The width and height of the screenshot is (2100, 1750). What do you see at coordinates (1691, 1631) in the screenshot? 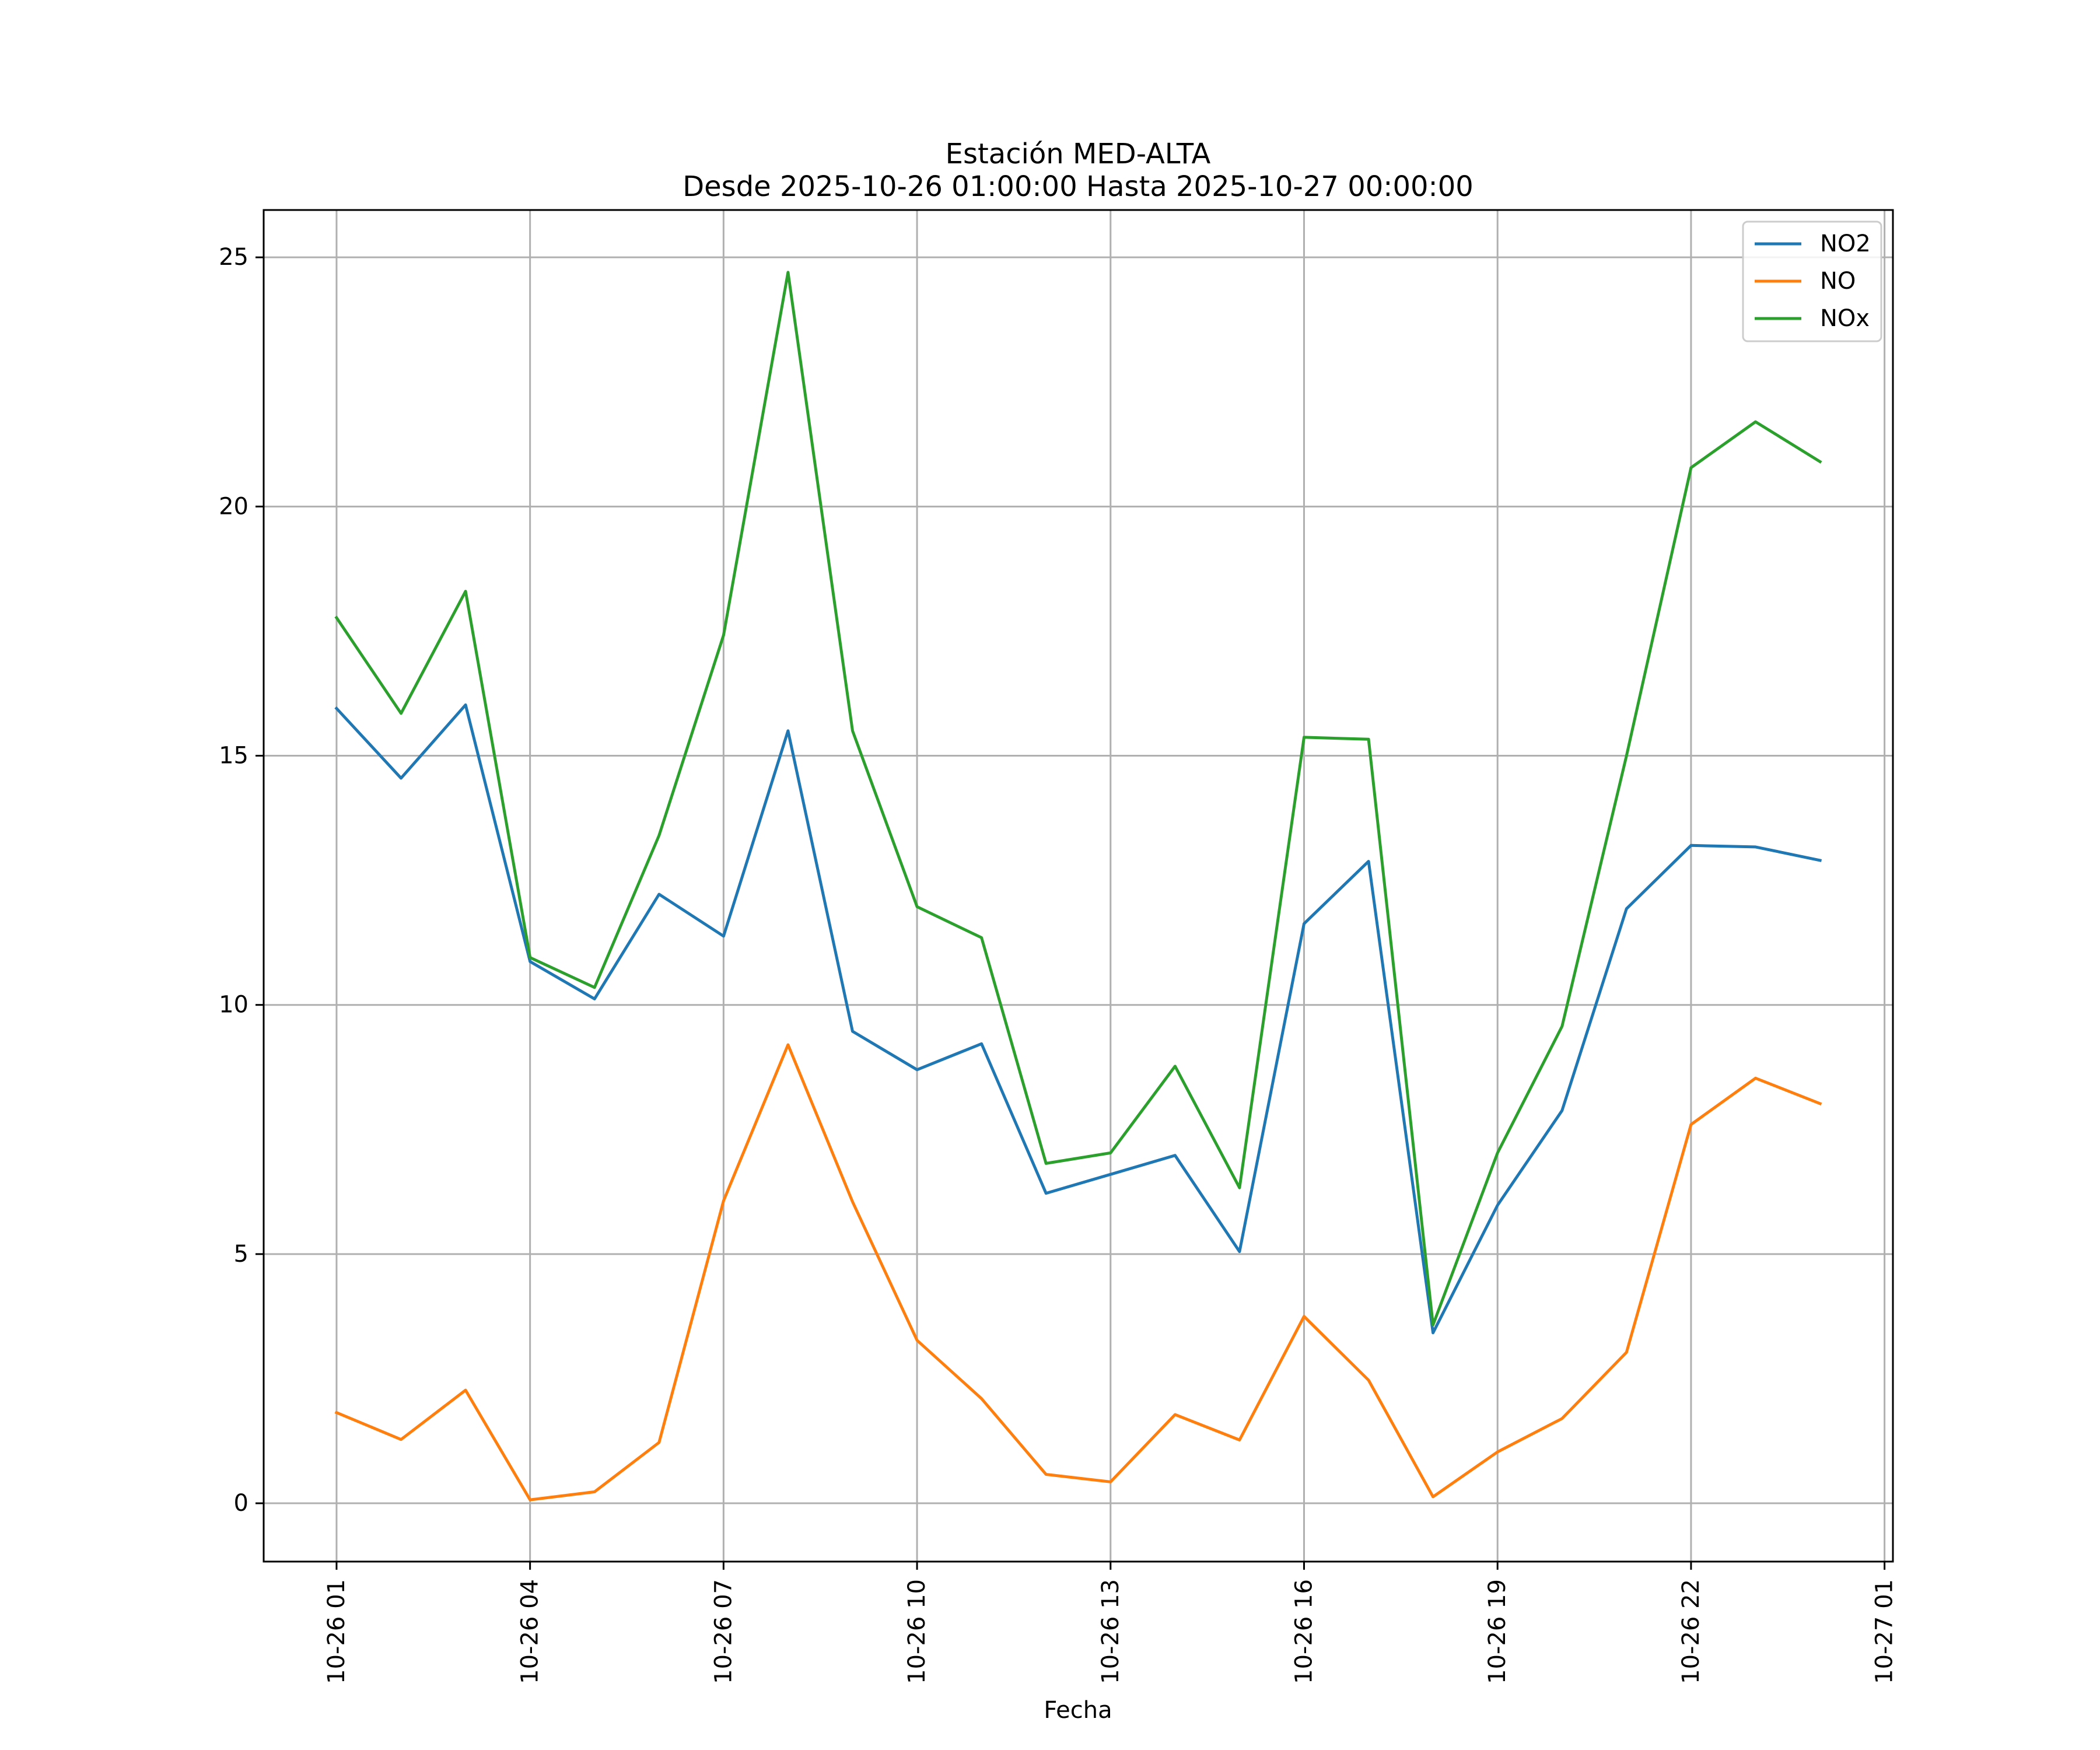
I see `x-tick-label: 10-26 22` at bounding box center [1691, 1631].